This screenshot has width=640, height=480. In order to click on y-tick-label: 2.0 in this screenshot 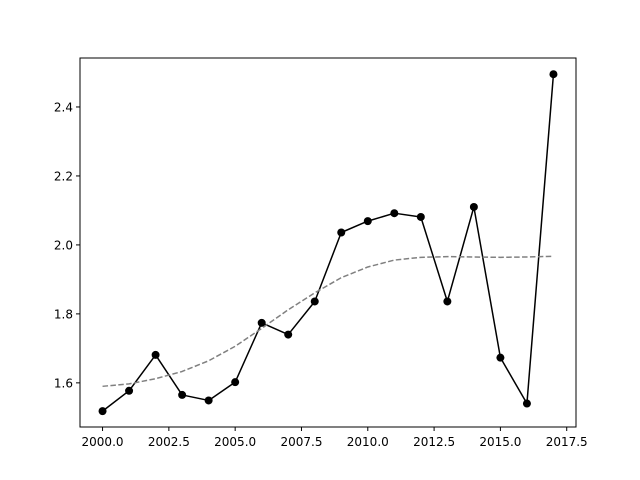, I will do `click(63, 245)`.